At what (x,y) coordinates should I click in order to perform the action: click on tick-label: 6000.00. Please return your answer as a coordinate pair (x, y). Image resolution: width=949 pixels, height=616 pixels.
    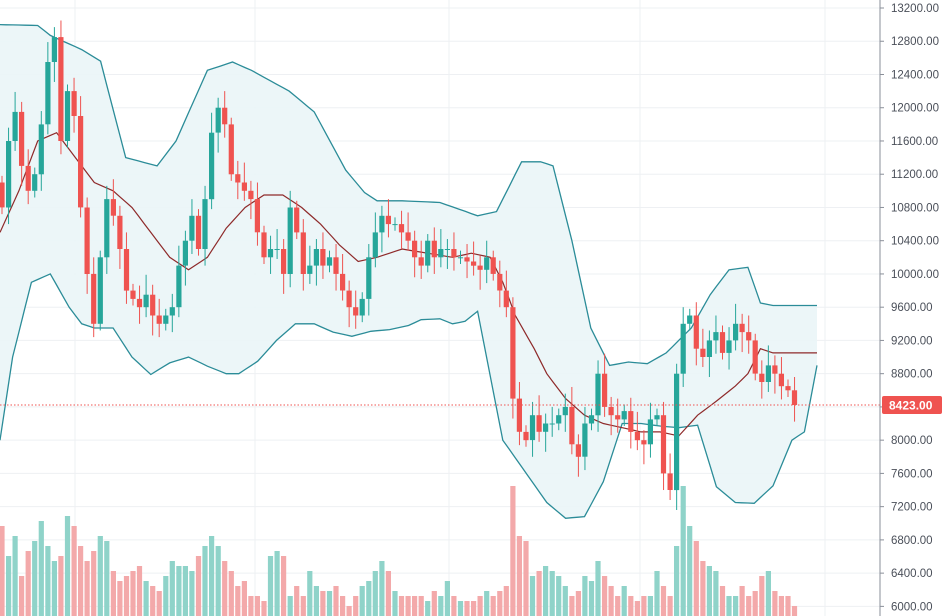
    Looking at the image, I should click on (912, 607).